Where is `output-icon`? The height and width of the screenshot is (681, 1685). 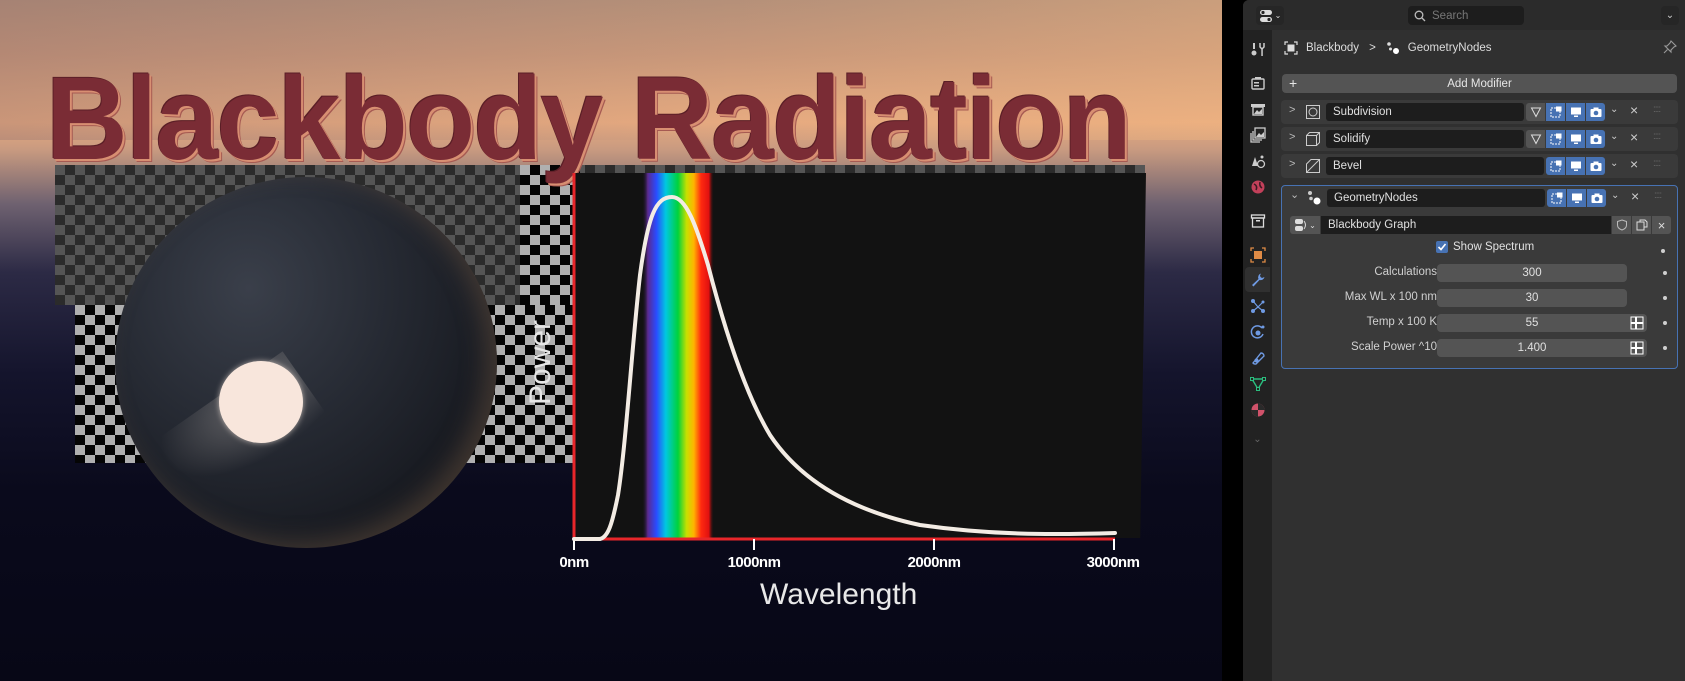 output-icon is located at coordinates (1257, 109).